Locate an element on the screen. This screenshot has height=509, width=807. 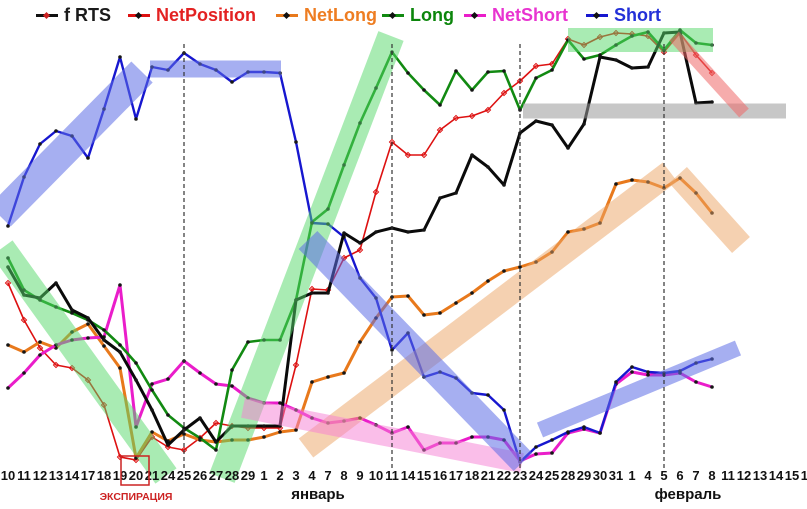
x-tick-label: 14 is located at coordinates (72, 475).